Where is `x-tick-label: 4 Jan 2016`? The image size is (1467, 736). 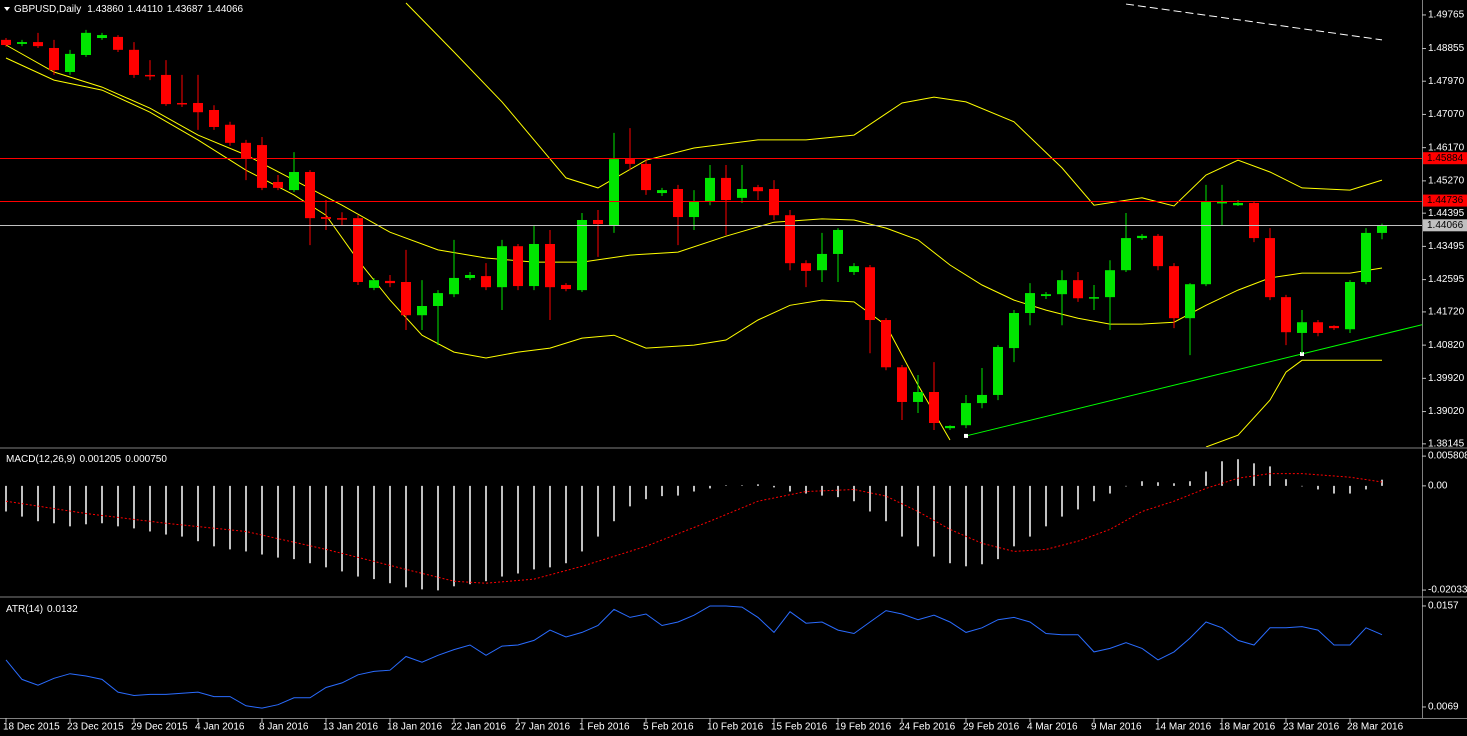
x-tick-label: 4 Jan 2016 is located at coordinates (220, 727).